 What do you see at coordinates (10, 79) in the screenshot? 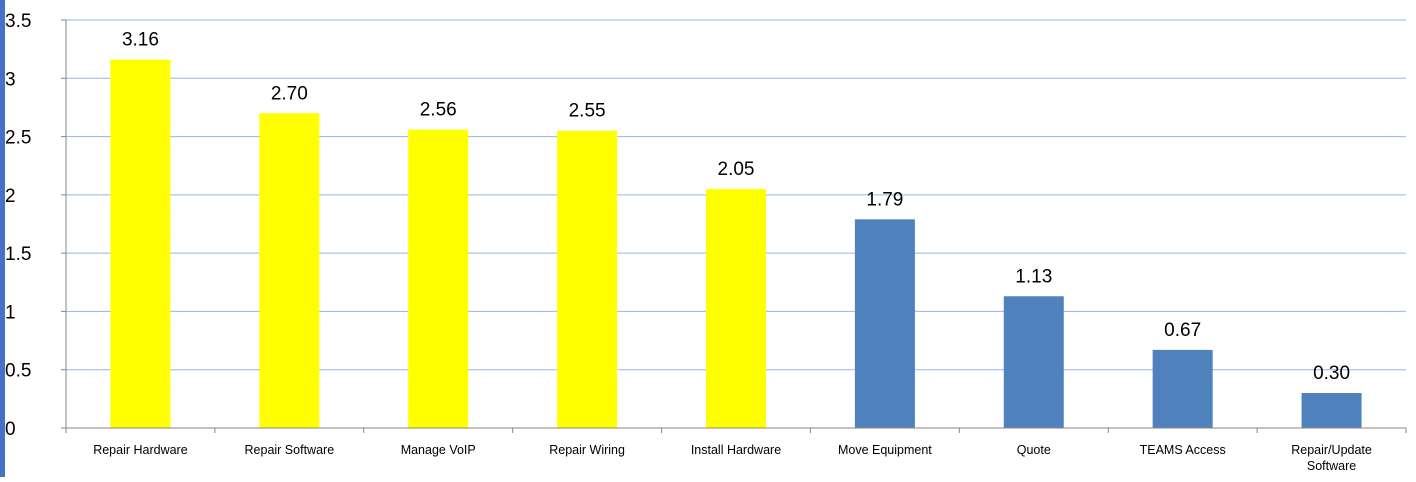
I see `y-tick-label: 3` at bounding box center [10, 79].